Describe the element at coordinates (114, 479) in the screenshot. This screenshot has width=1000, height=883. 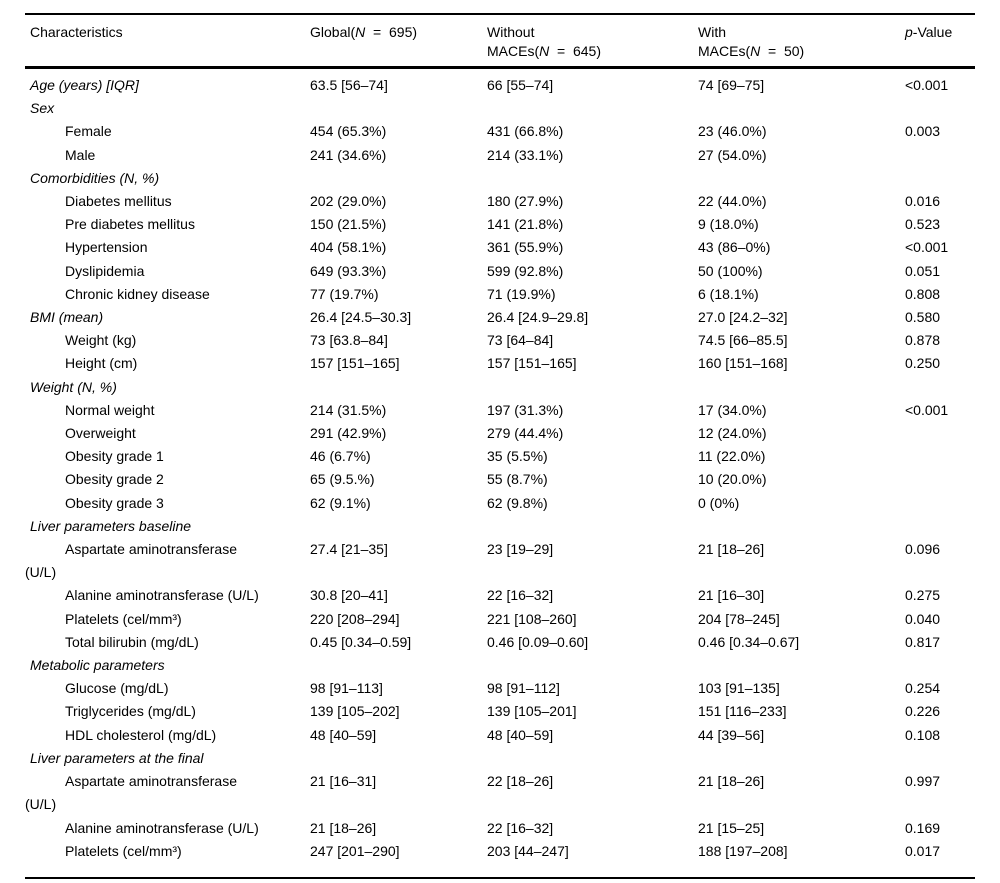
I see `row-label: Obesity grade 2` at that location.